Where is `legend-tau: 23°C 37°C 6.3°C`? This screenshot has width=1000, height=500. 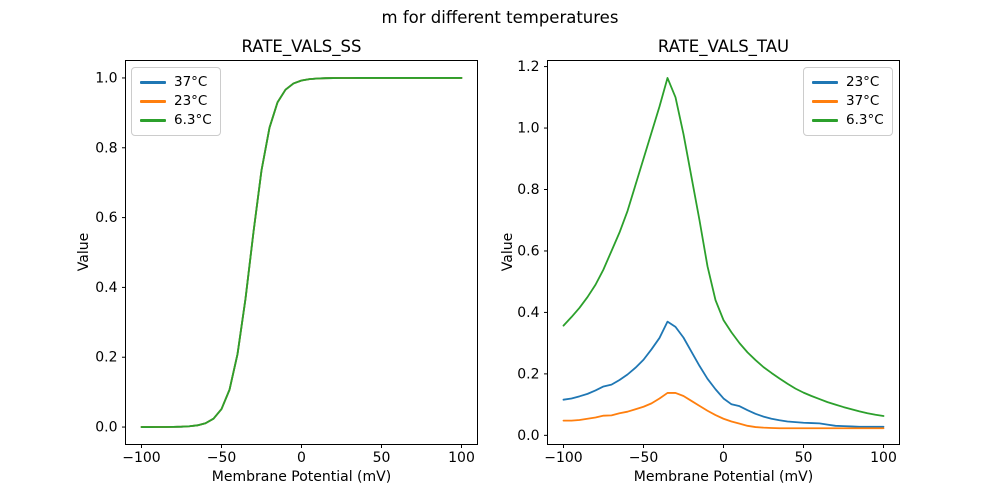 legend-tau: 23°C 37°C 6.3°C is located at coordinates (848, 101).